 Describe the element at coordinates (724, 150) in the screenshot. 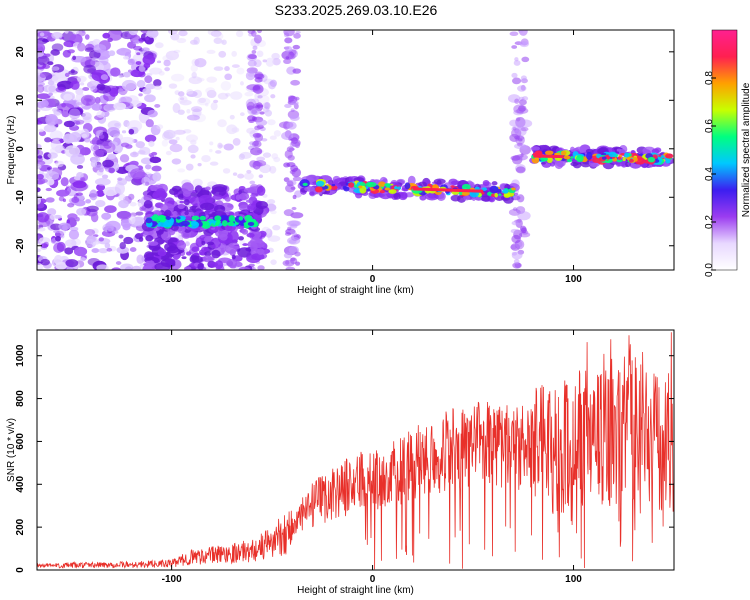

I see `colorbar-gradient` at that location.